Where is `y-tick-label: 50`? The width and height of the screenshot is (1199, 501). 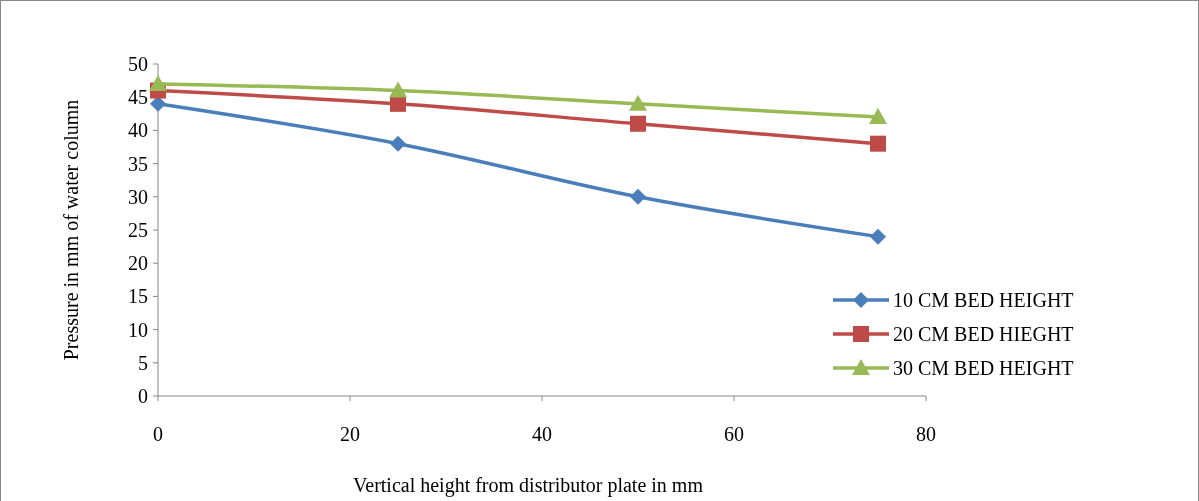 y-tick-label: 50 is located at coordinates (138, 64).